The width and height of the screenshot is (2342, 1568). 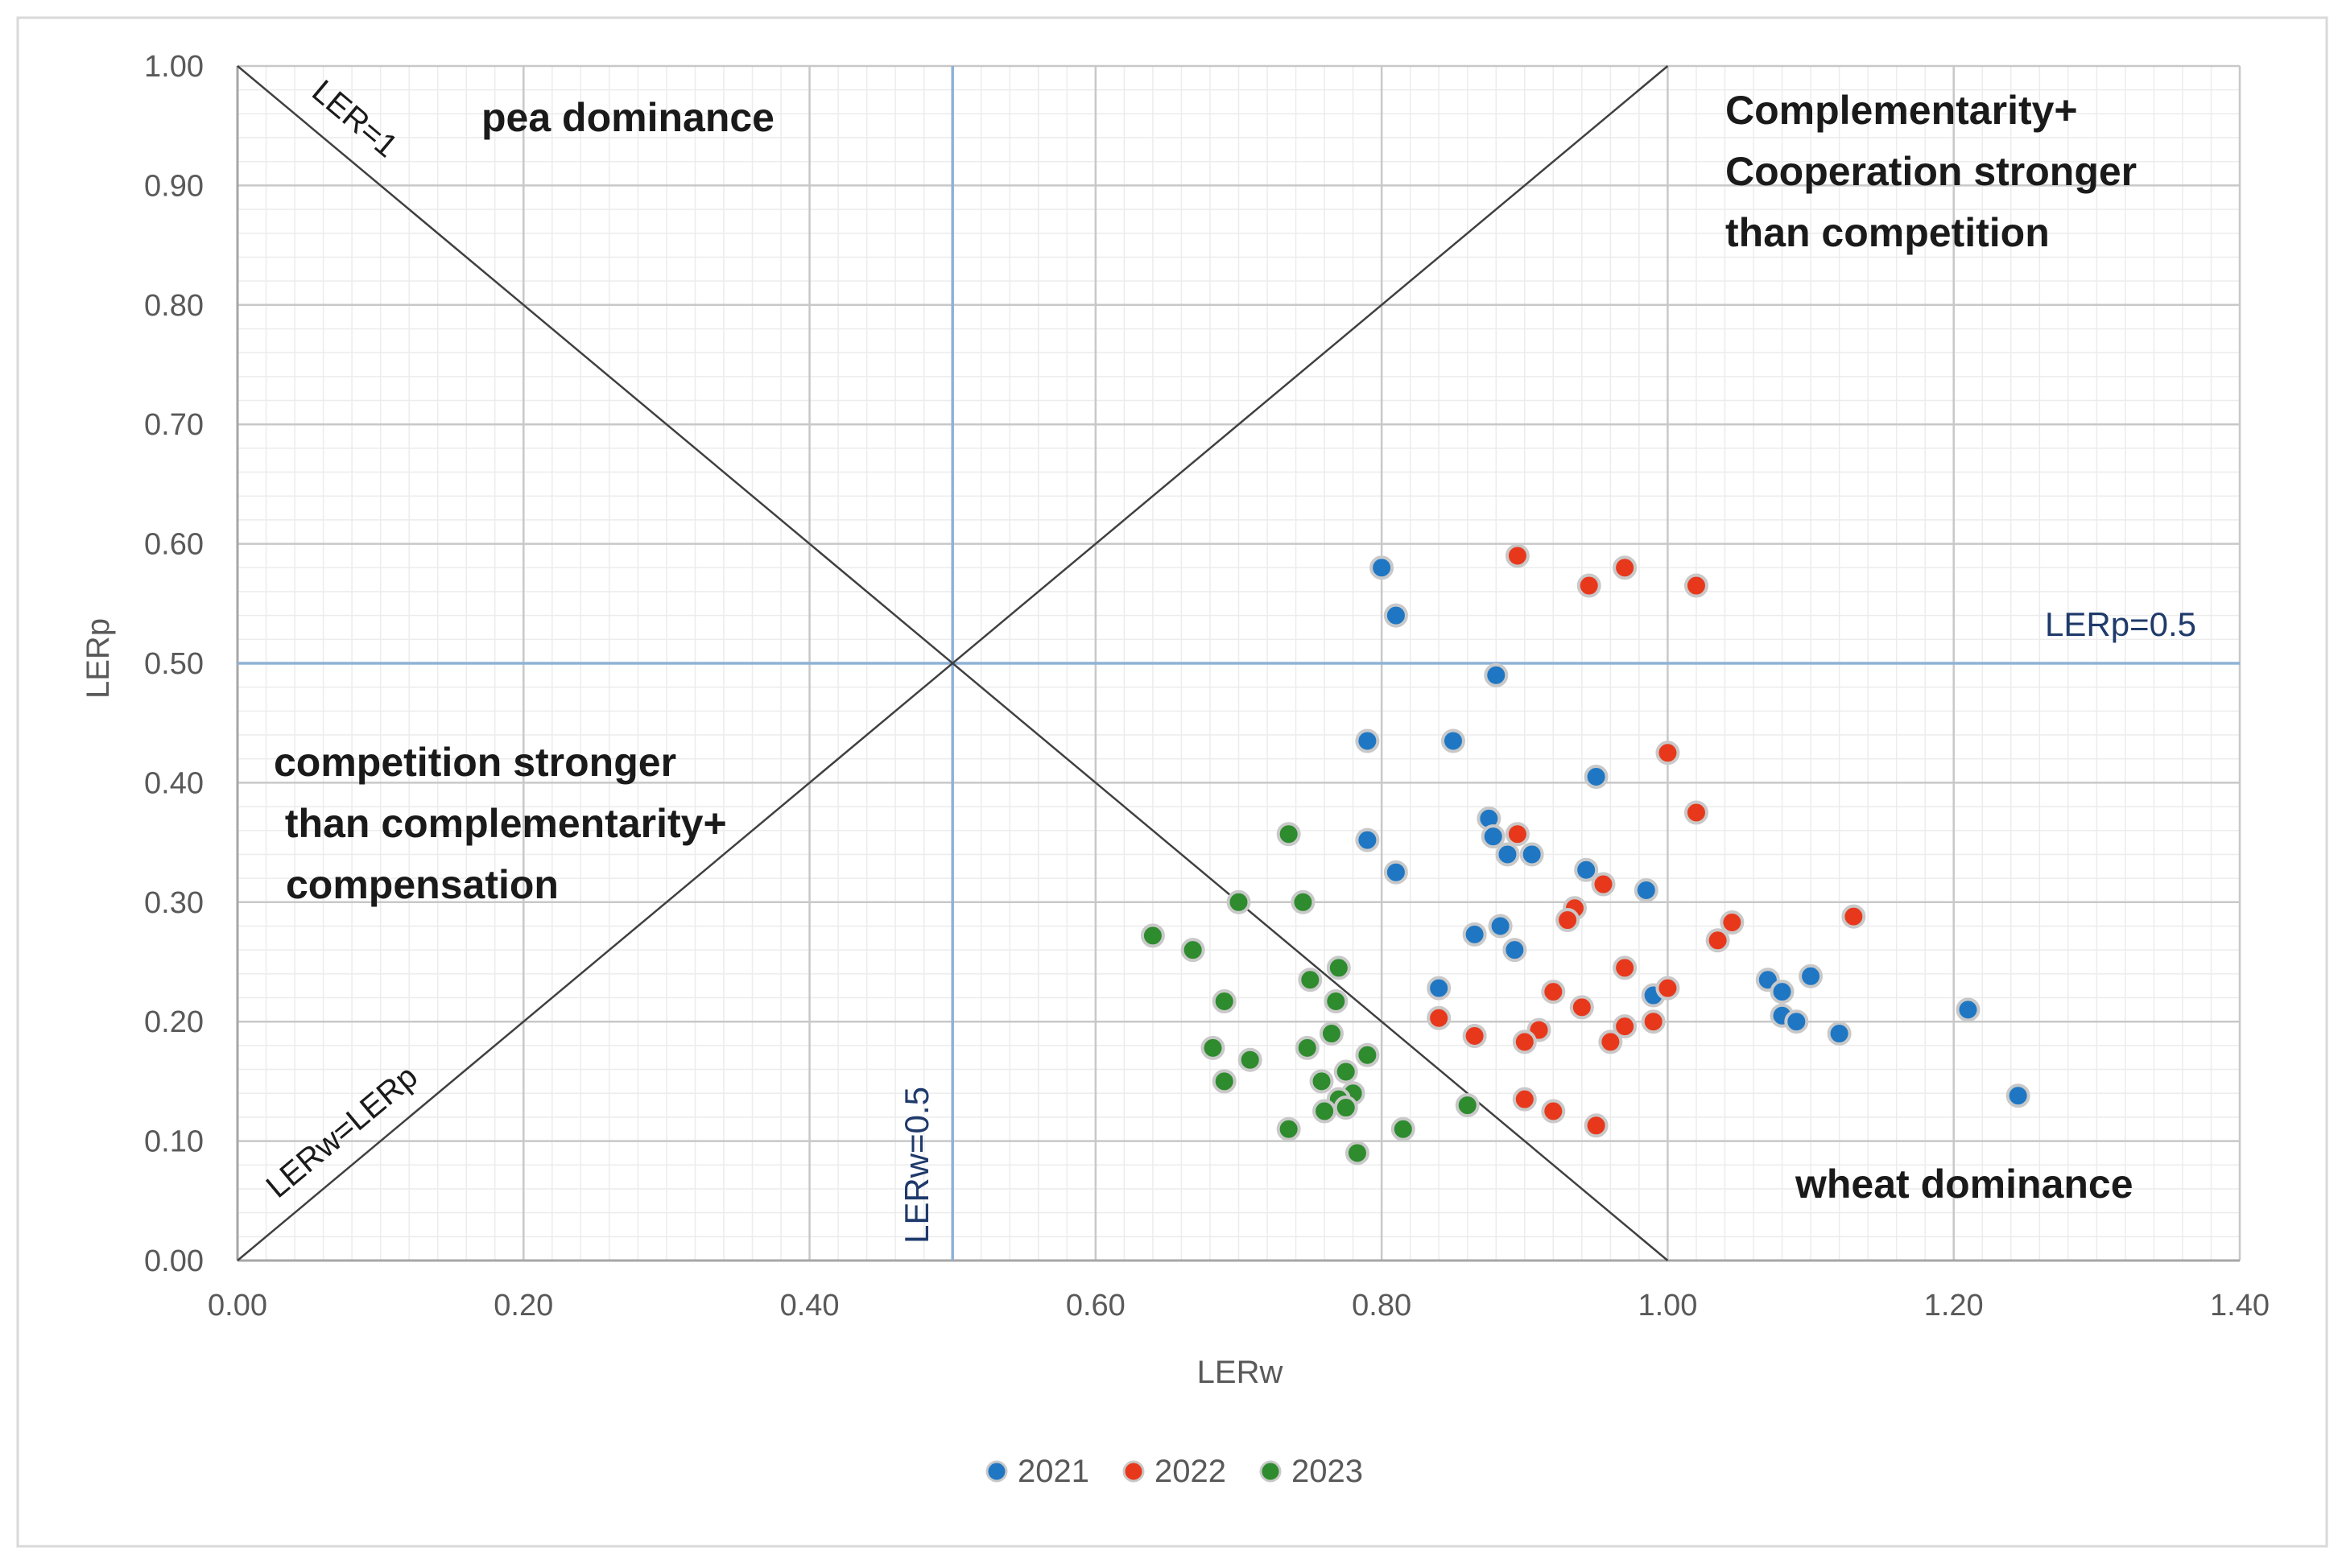 What do you see at coordinates (174, 903) in the screenshot?
I see `y-tick-label: 0.30` at bounding box center [174, 903].